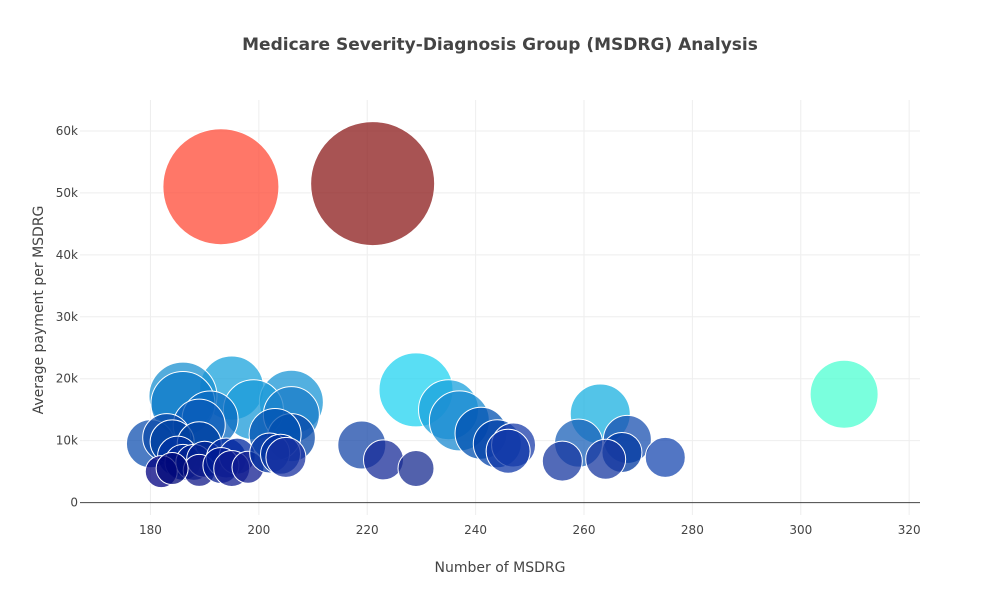 The width and height of the screenshot is (1000, 600). Describe the element at coordinates (67, 441) in the screenshot. I see `y-tick-label: 10k` at that location.